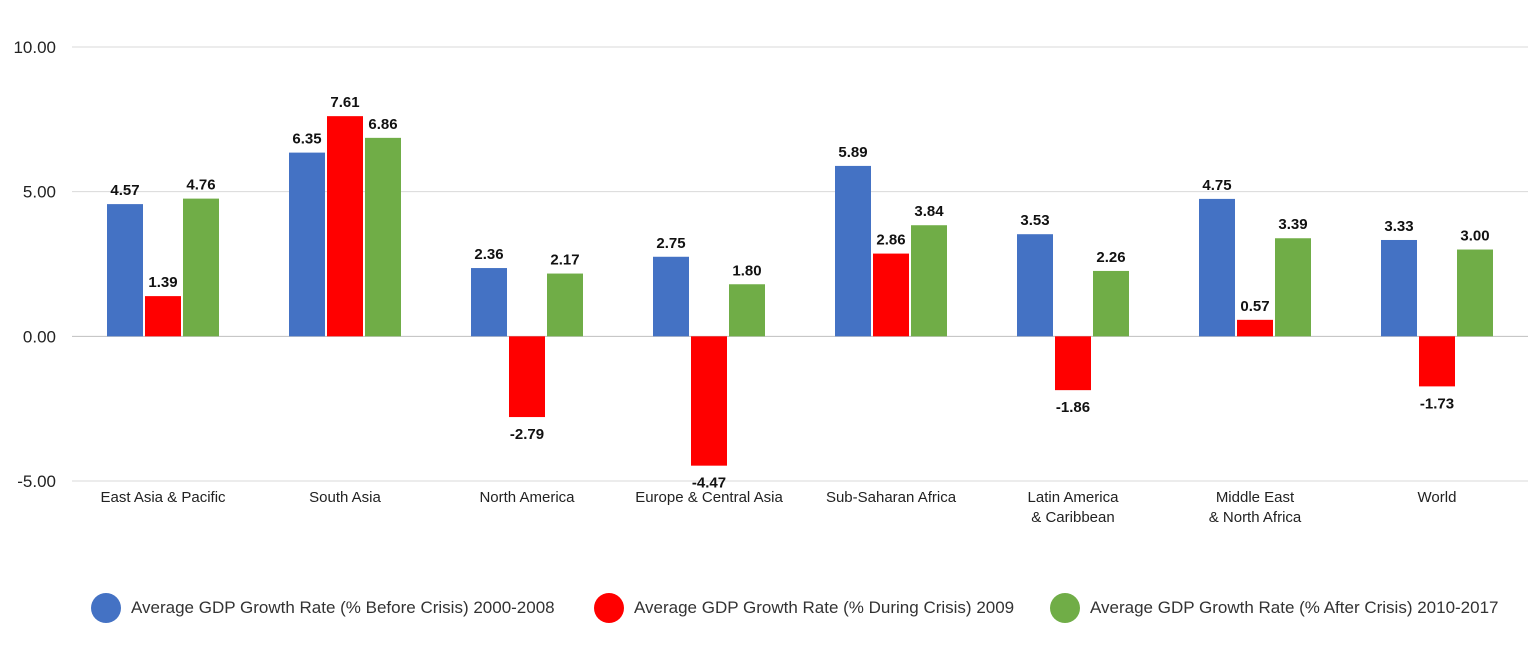 The width and height of the screenshot is (1540, 661). What do you see at coordinates (527, 434) in the screenshot?
I see `data-label: -2.79` at bounding box center [527, 434].